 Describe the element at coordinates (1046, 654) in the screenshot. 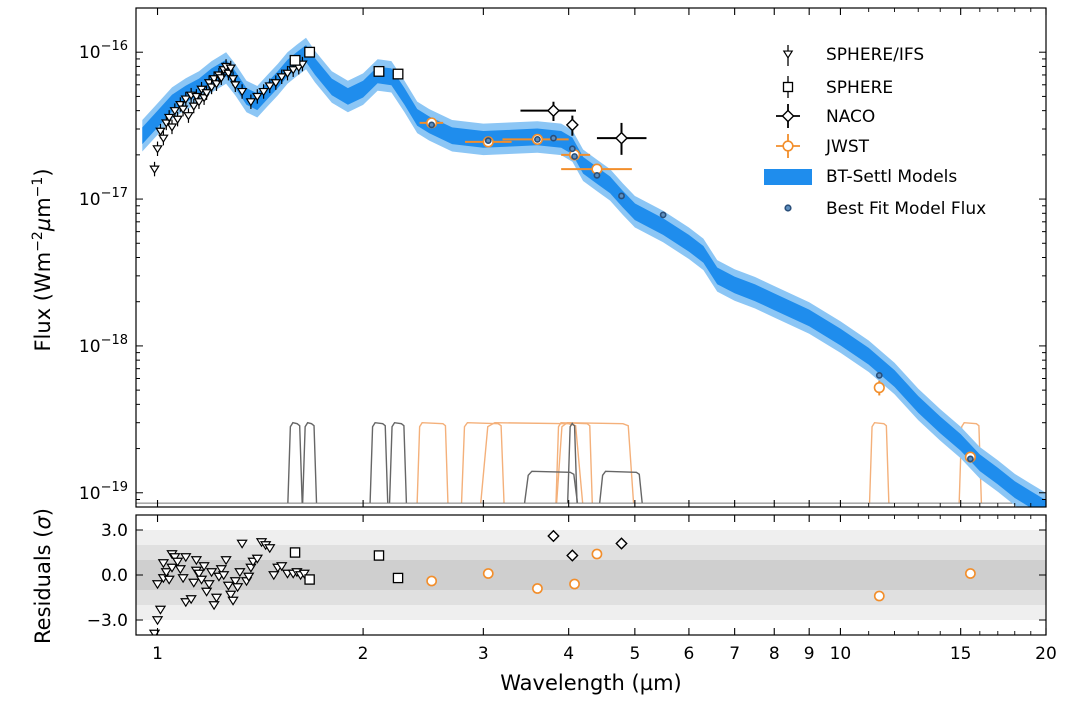

I see `wavelength-tick-label-11: 20` at that location.